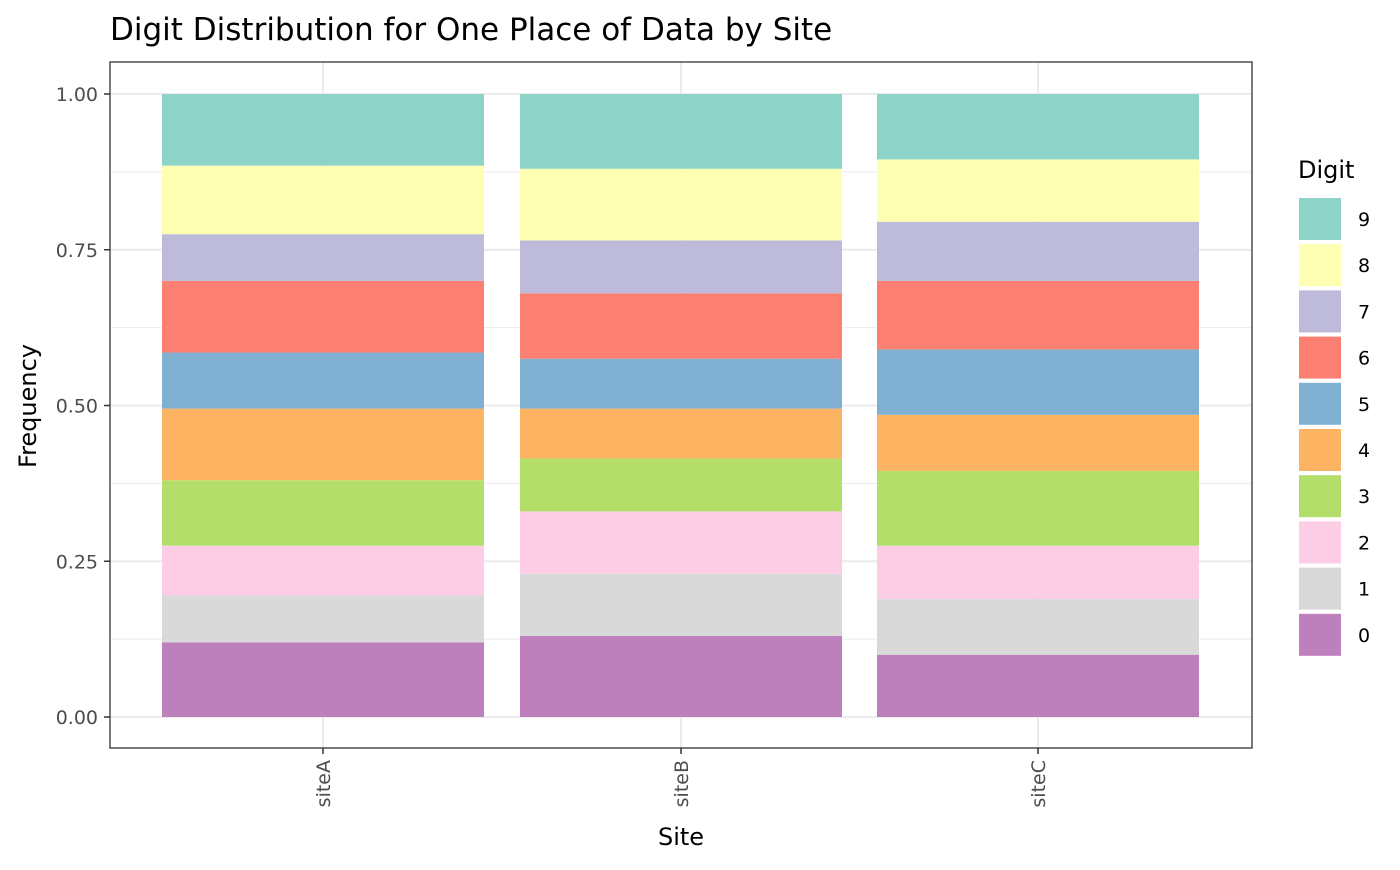 The image size is (1400, 870). I want to click on legend-label-4: 4, so click(1364, 451).